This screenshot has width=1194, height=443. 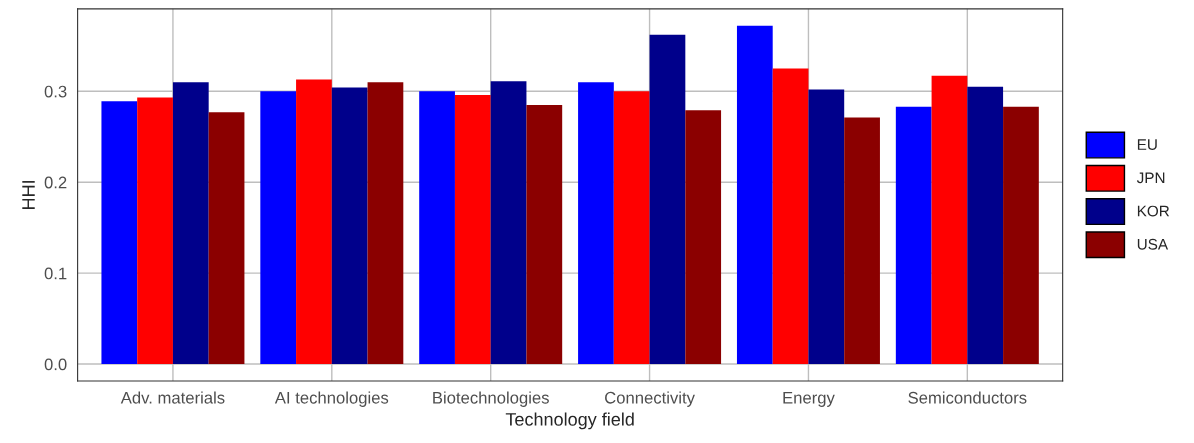 I want to click on y-tick-label: 0.3, so click(x=55, y=91).